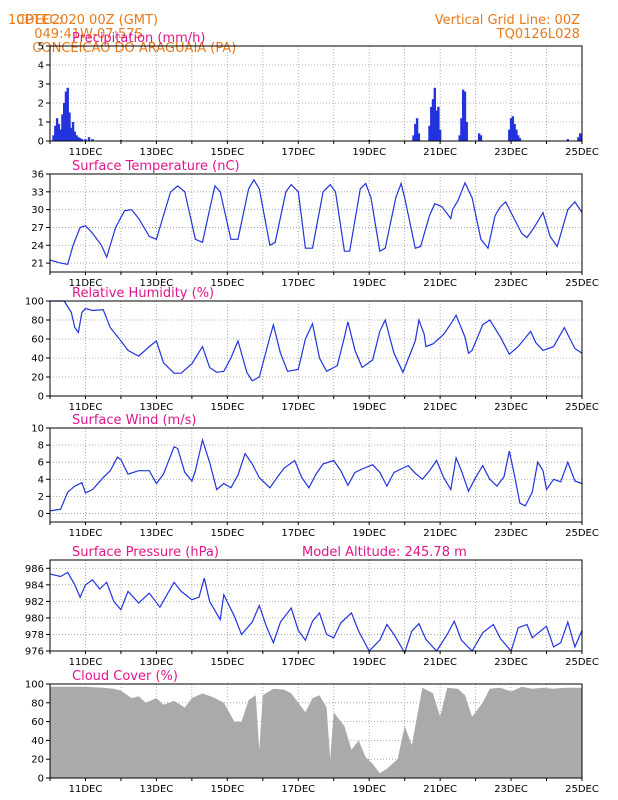 This screenshot has width=618, height=800. I want to click on wind-title: Surface Wind (m/s), so click(134, 420).